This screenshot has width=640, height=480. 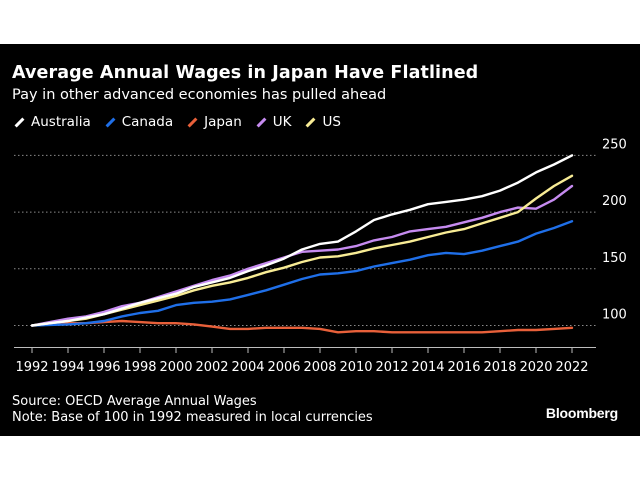 What do you see at coordinates (139, 367) in the screenshot?
I see `x-tick-label: 1998` at bounding box center [139, 367].